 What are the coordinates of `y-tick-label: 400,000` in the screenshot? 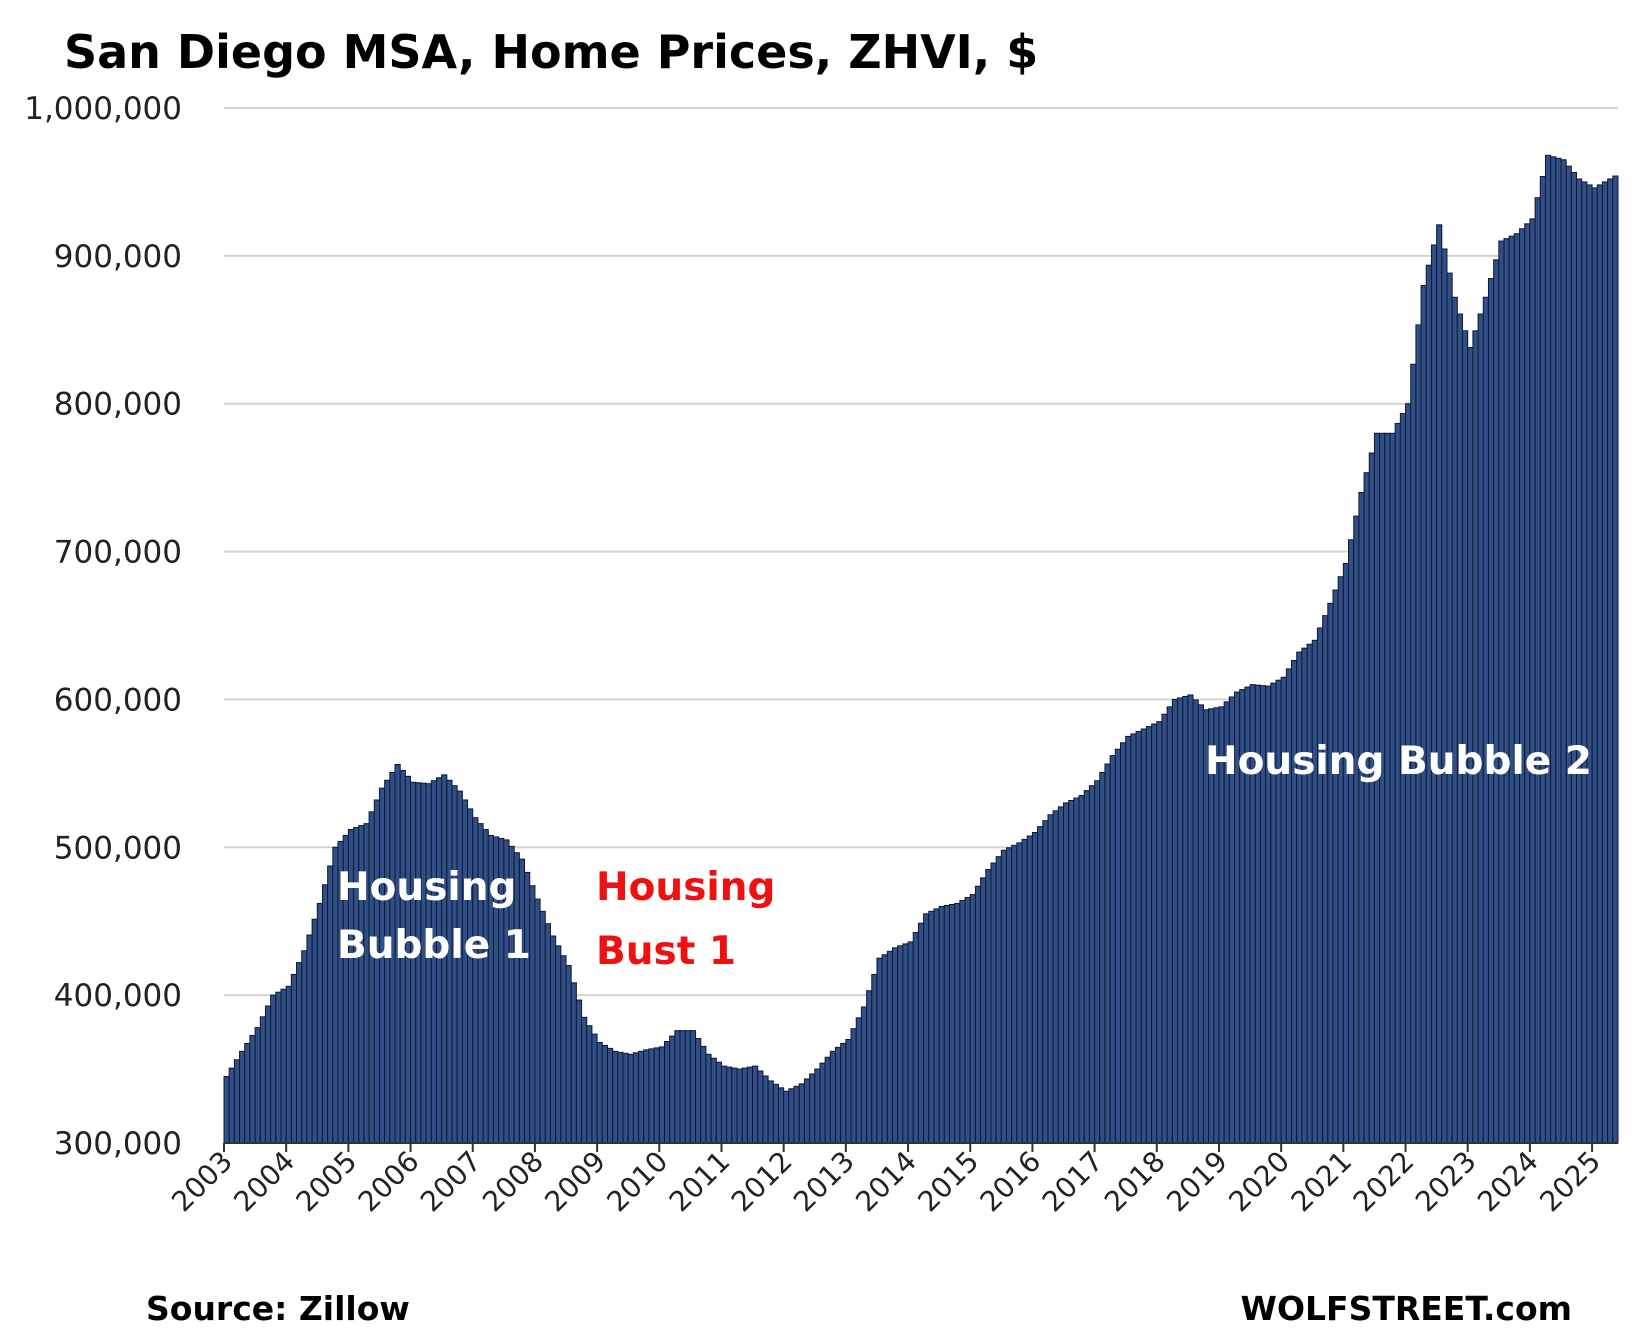 It's located at (118, 996).